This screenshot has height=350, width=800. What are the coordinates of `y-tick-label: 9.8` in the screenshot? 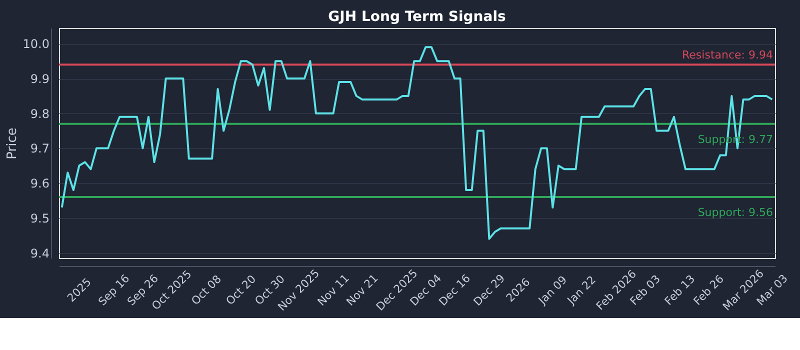 It's located at (40, 113).